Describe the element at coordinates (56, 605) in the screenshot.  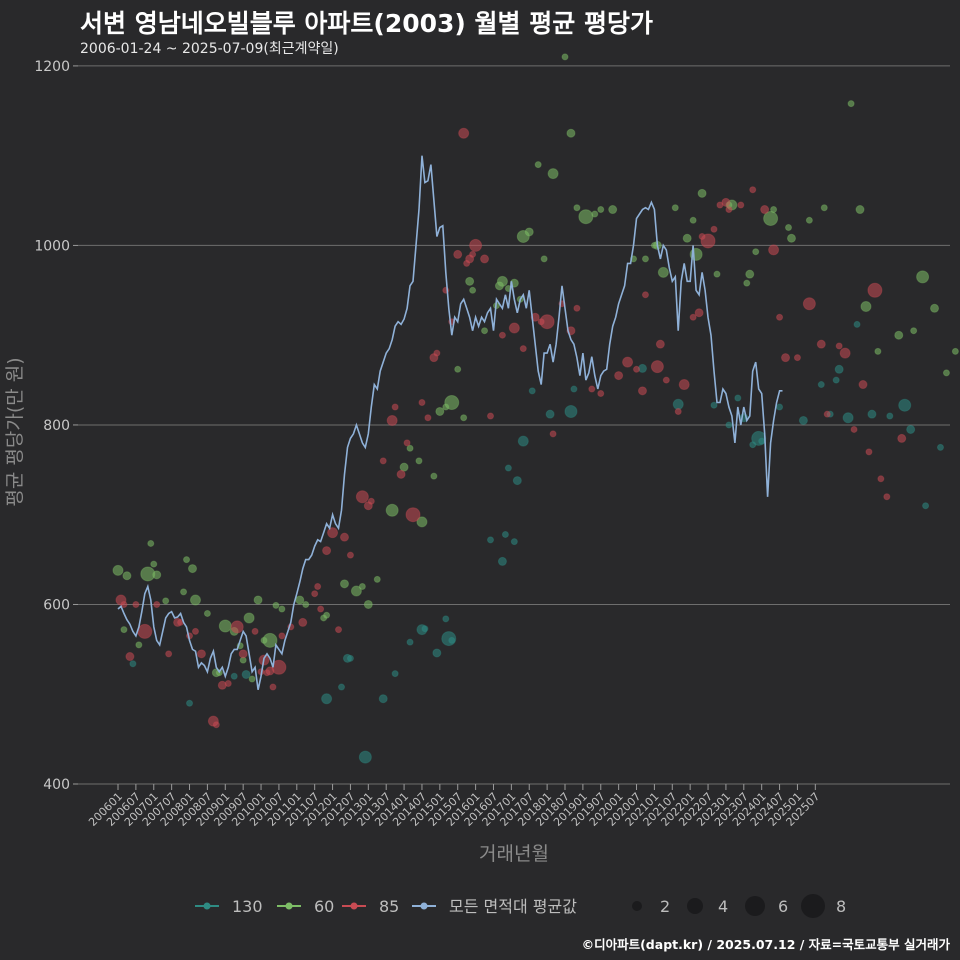
I see `y-tick-label: 600` at that location.